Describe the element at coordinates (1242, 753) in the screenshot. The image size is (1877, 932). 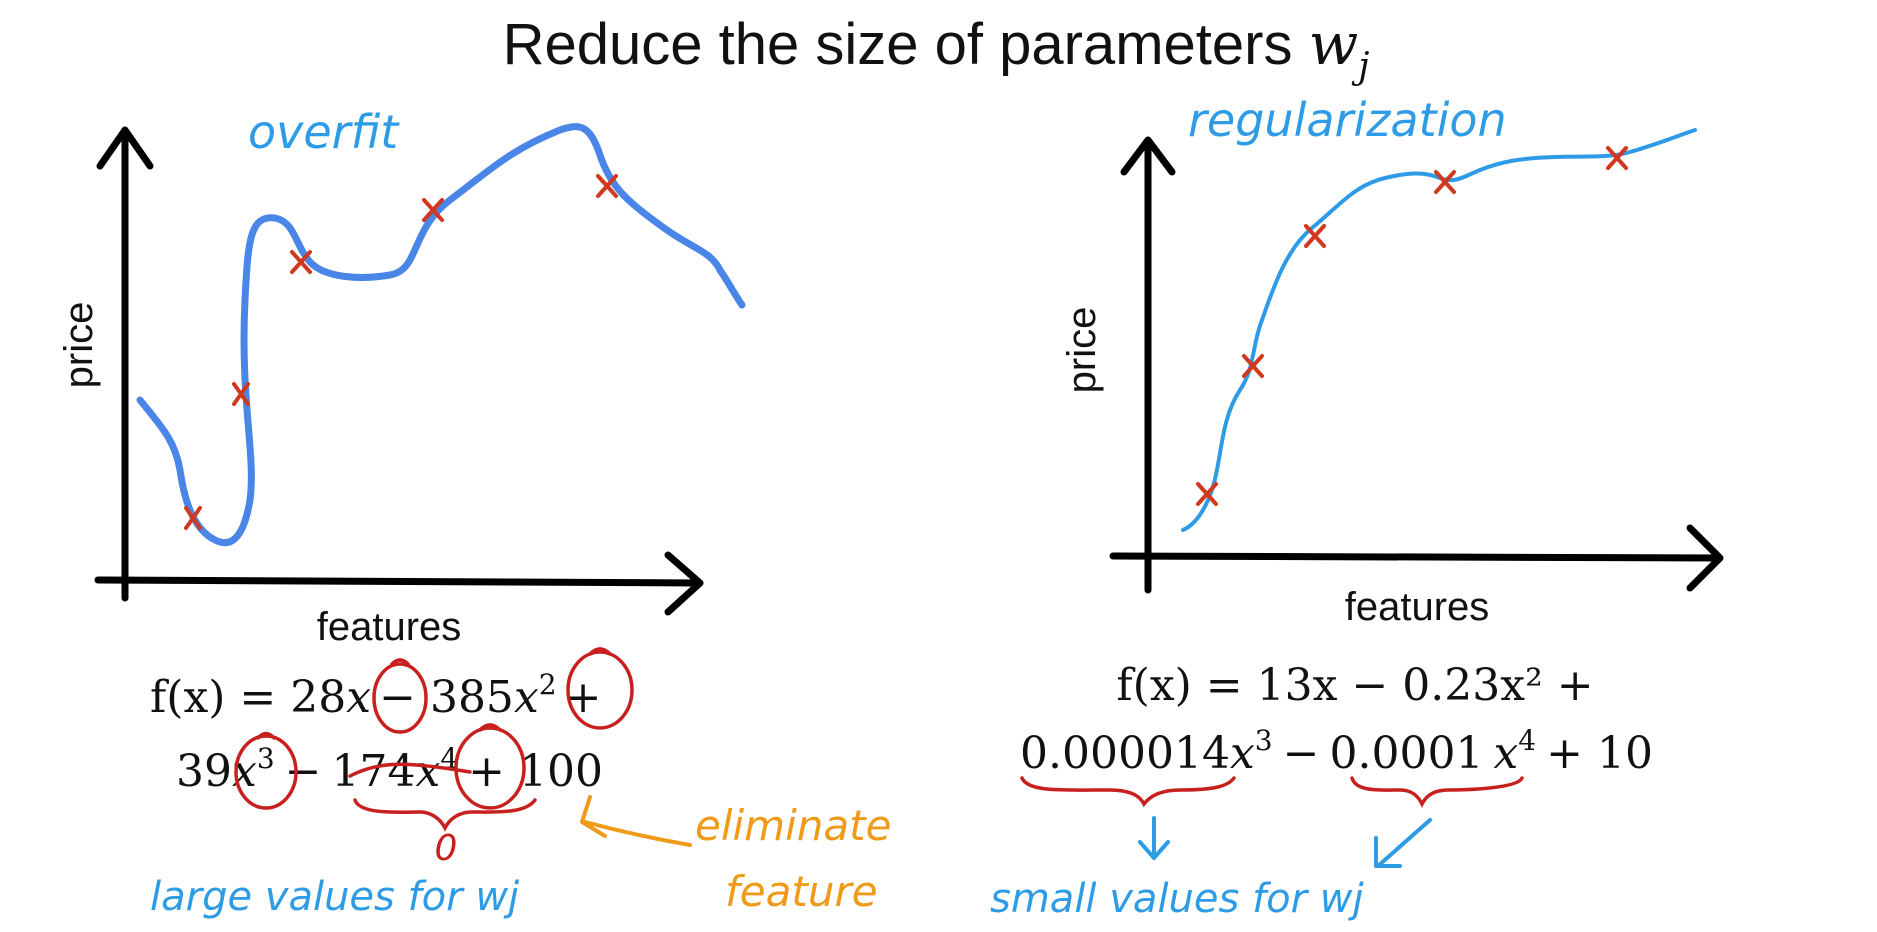
I see `eq2-right-x3: x` at that location.